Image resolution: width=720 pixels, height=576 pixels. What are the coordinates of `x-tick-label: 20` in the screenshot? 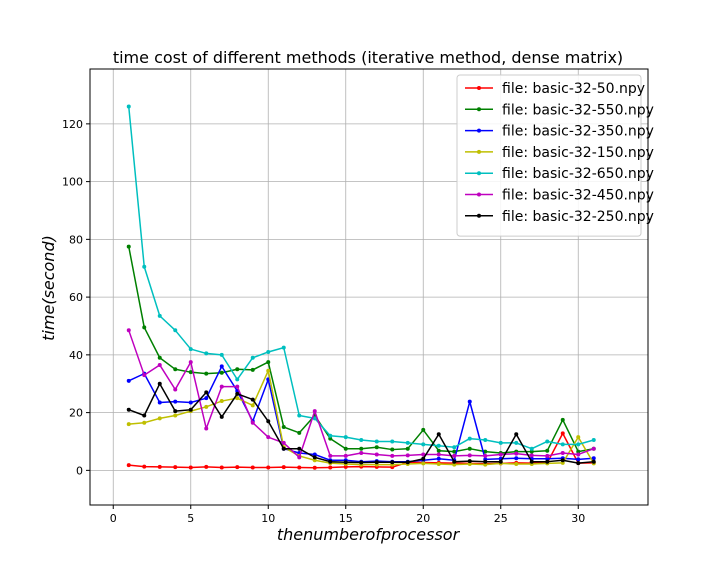 It's located at (423, 518).